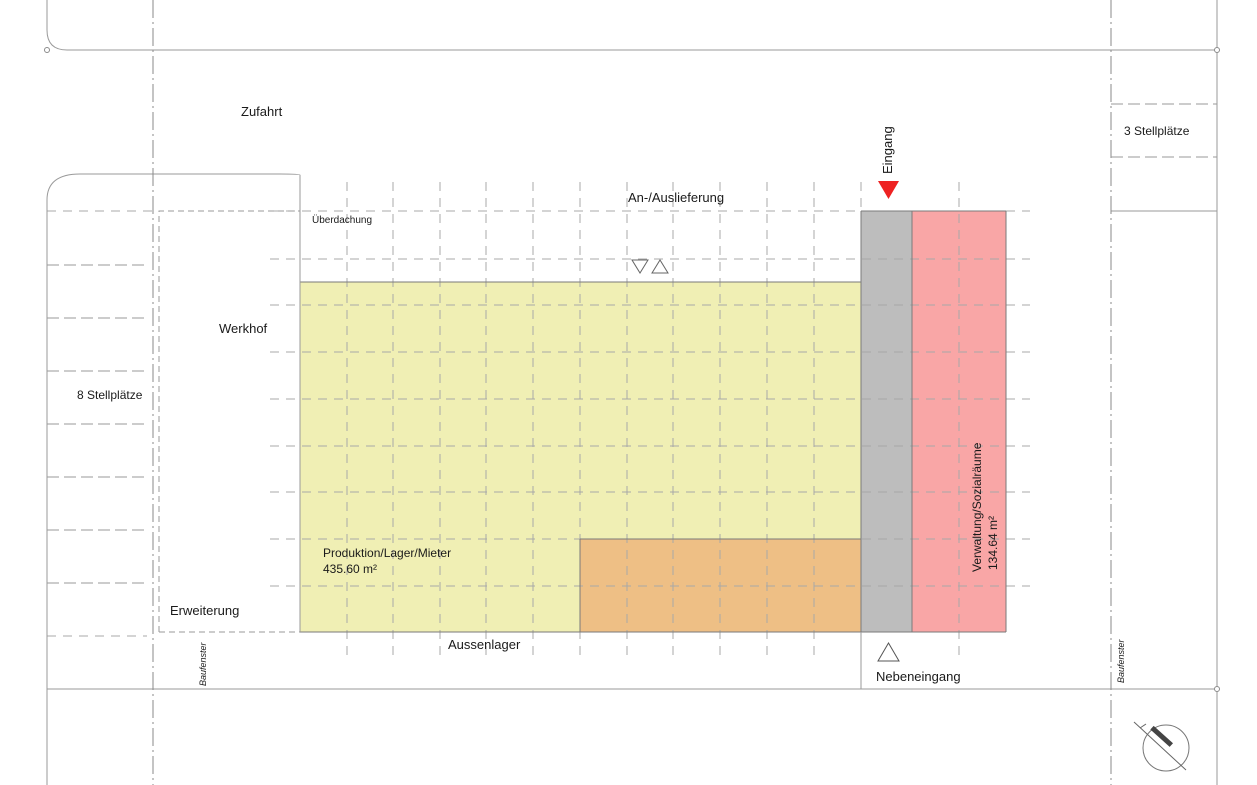 The width and height of the screenshot is (1257, 785). Describe the element at coordinates (204, 610) in the screenshot. I see `erweiterung-label: Erweiterung` at that location.